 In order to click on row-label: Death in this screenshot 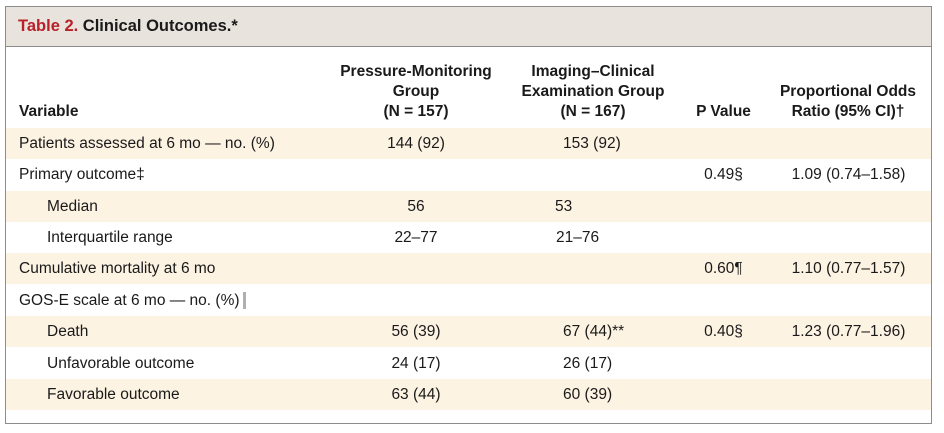, I will do `click(68, 331)`.